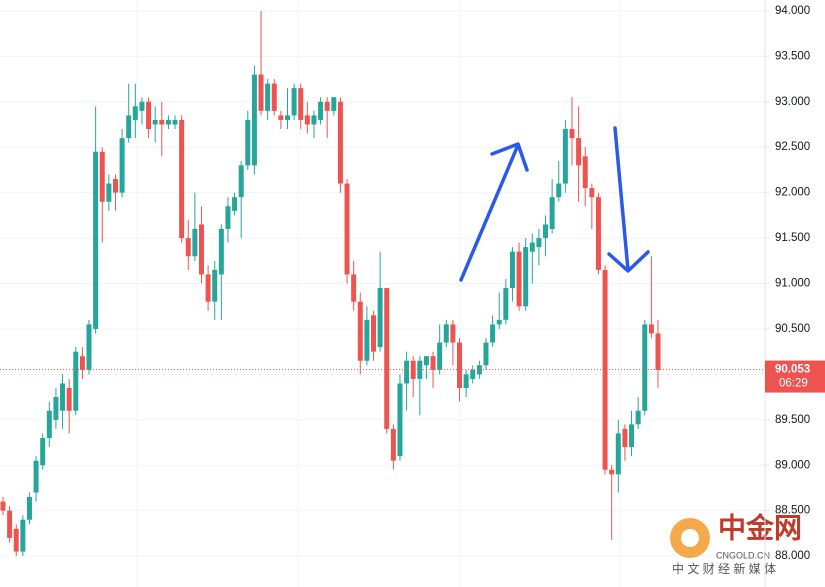 This screenshot has height=587, width=825. What do you see at coordinates (793, 384) in the screenshot?
I see `countdown-label: 06:29` at bounding box center [793, 384].